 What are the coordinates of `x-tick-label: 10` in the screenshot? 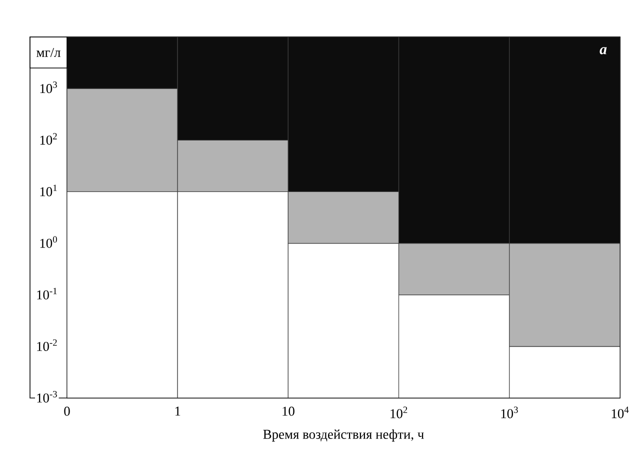 It's located at (288, 411).